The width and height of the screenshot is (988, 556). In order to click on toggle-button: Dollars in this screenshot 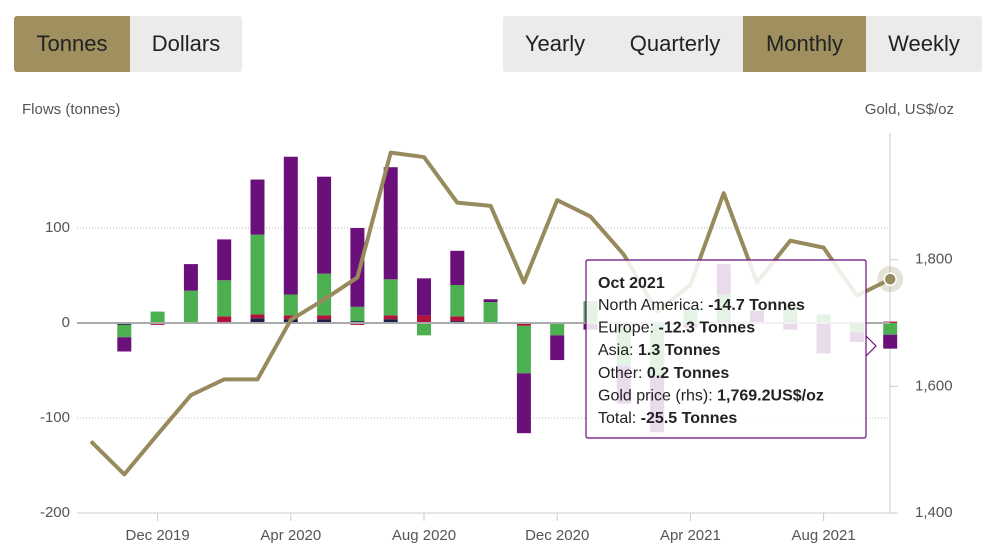, I will do `click(186, 44)`.